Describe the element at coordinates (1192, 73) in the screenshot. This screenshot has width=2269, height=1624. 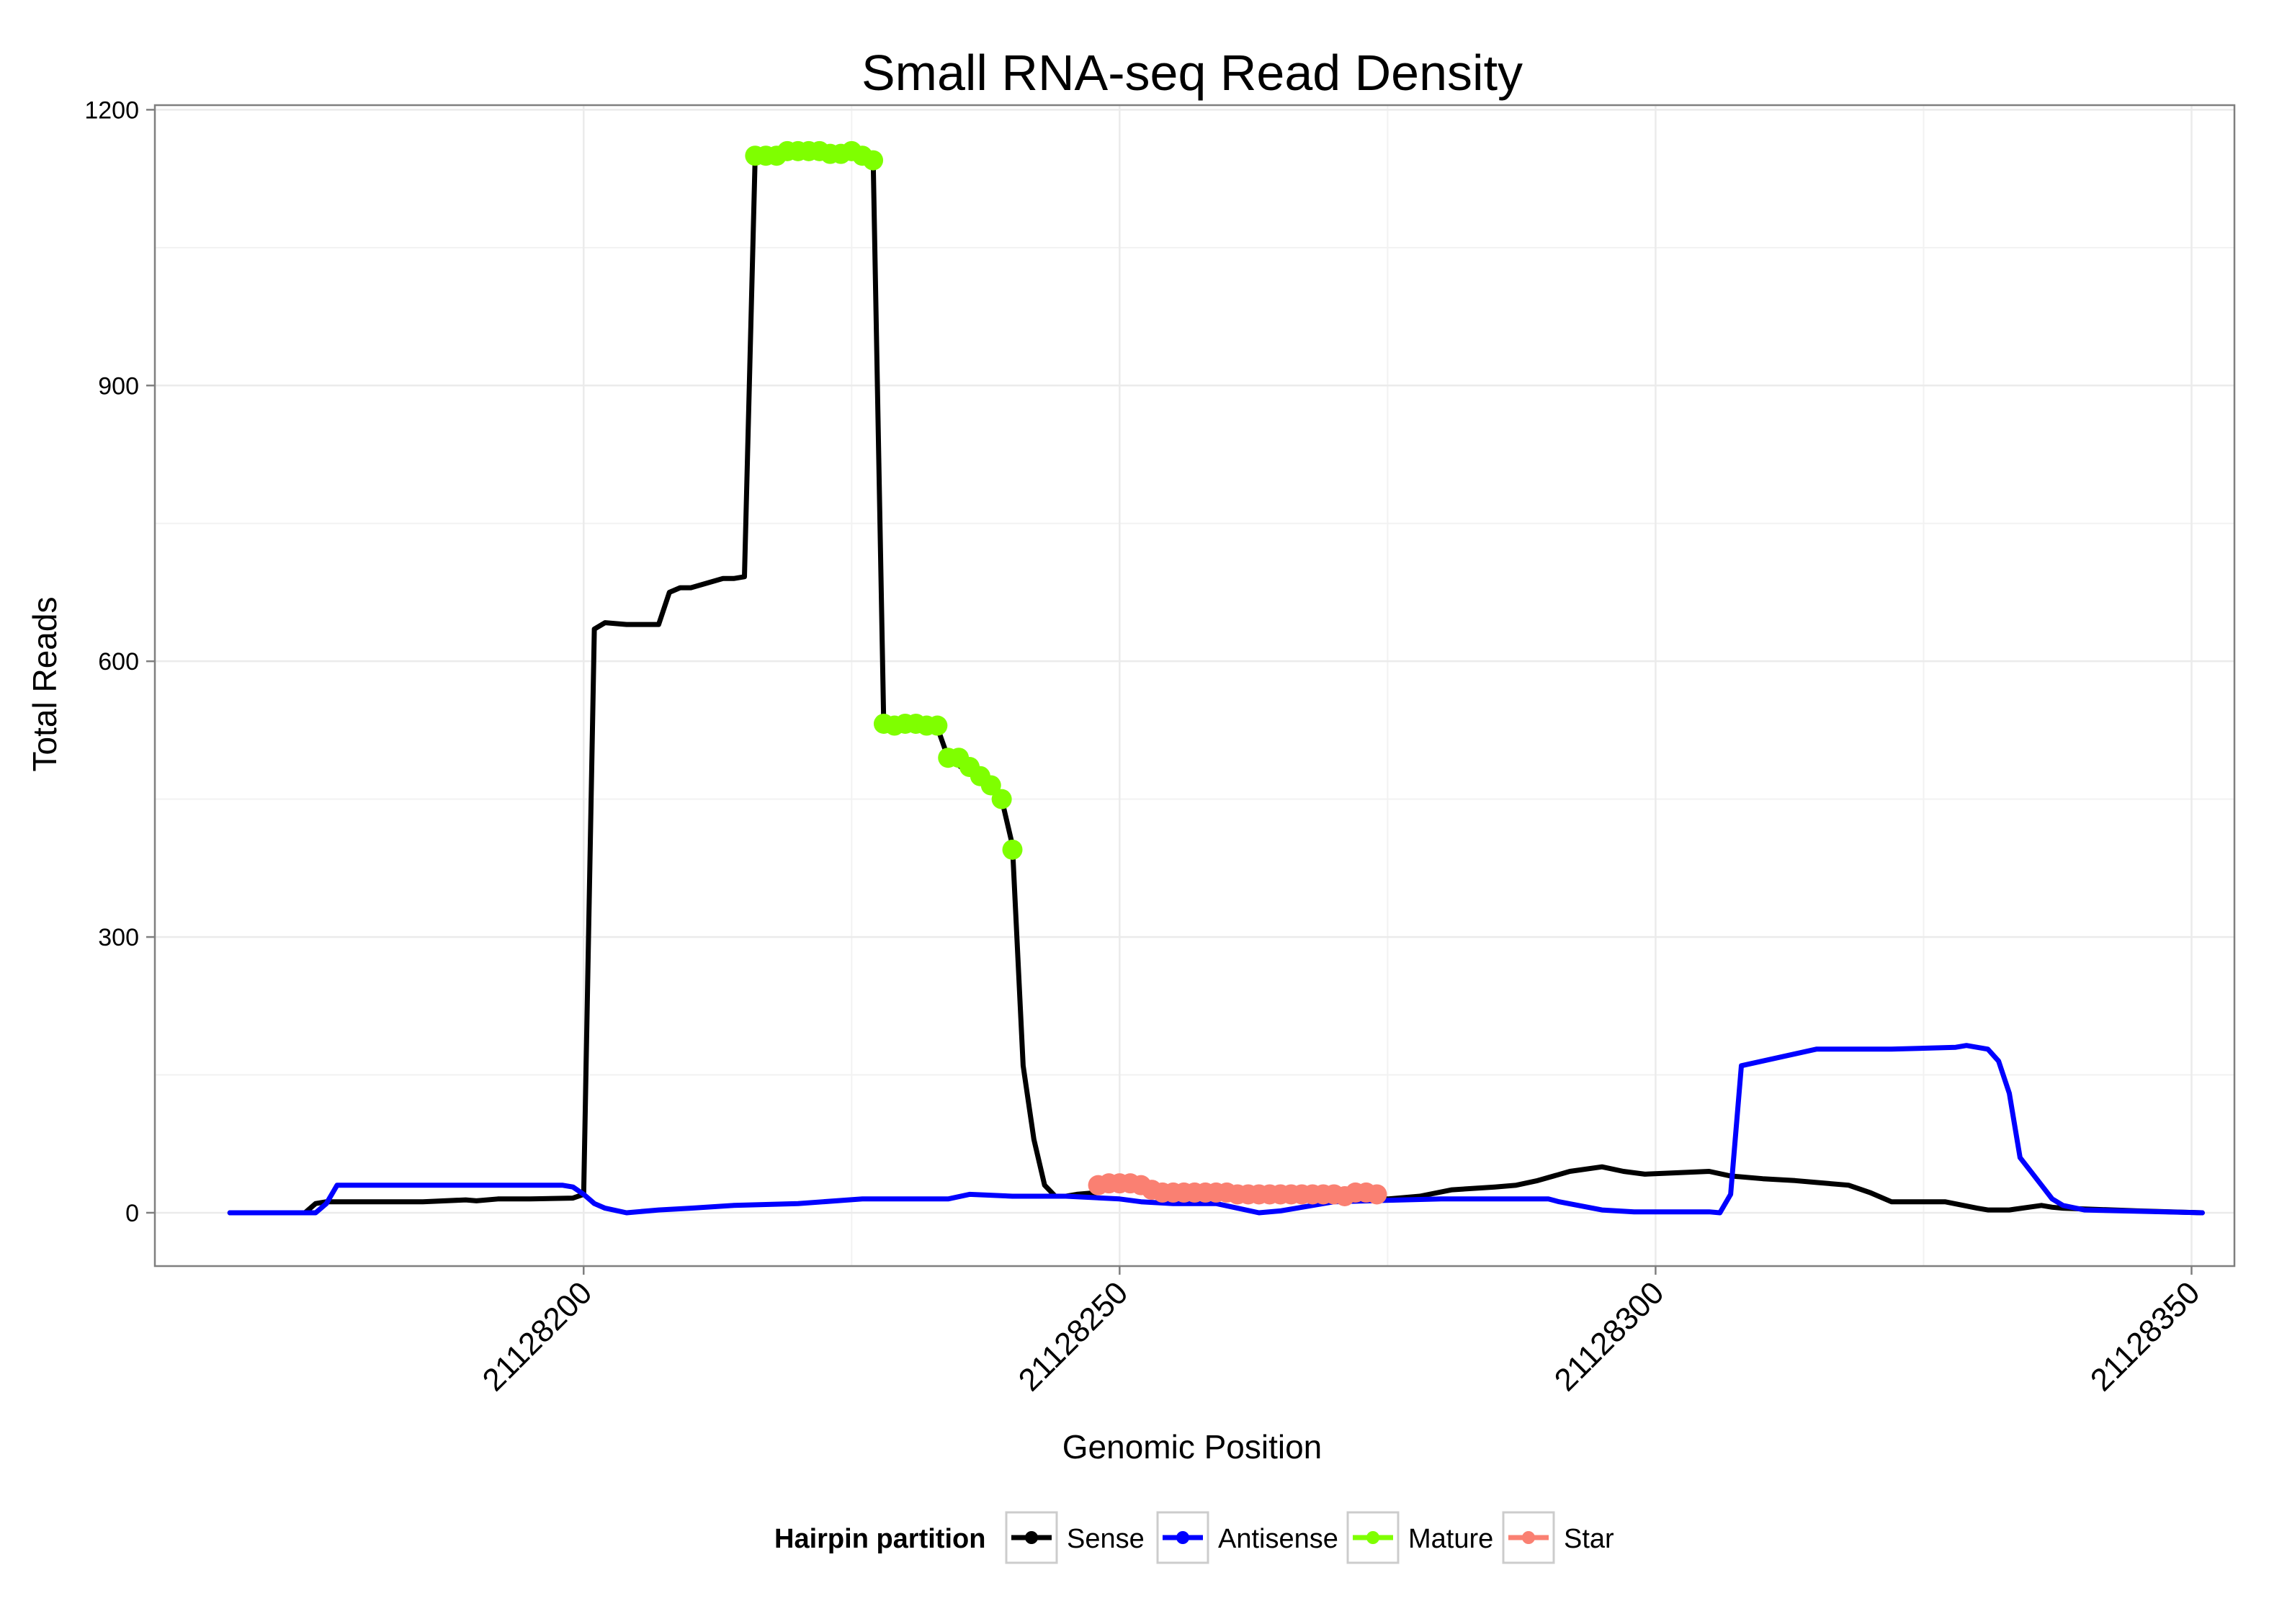
I see `chart-title: Small RNA-seq Read Density` at that location.